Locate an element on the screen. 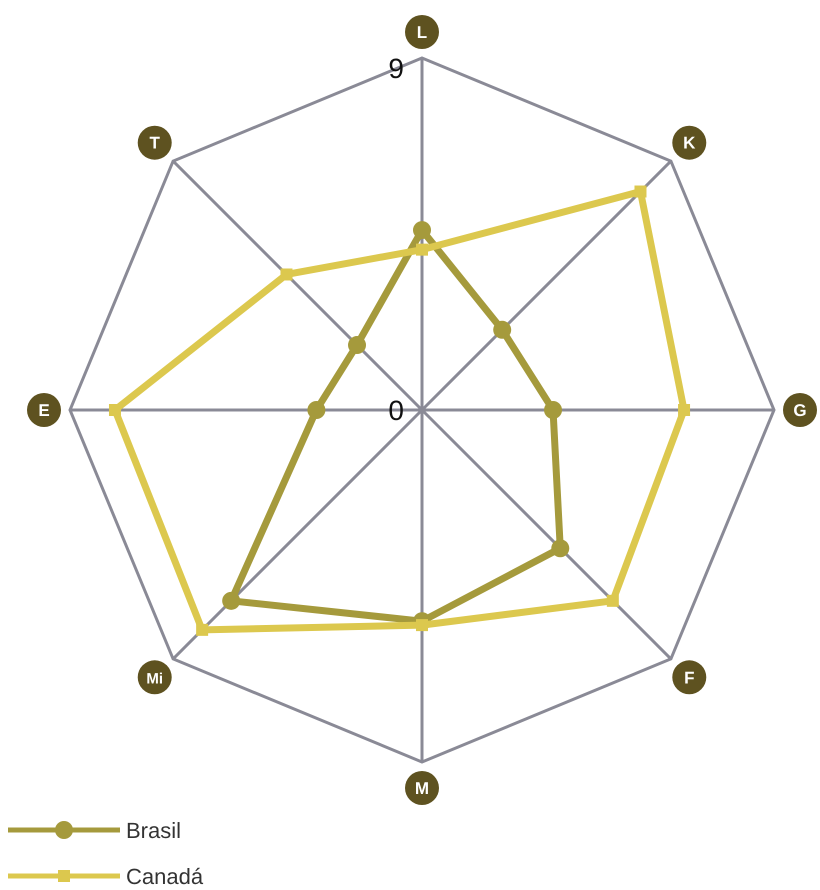 The height and width of the screenshot is (890, 820). spoke-label: L is located at coordinates (422, 32).